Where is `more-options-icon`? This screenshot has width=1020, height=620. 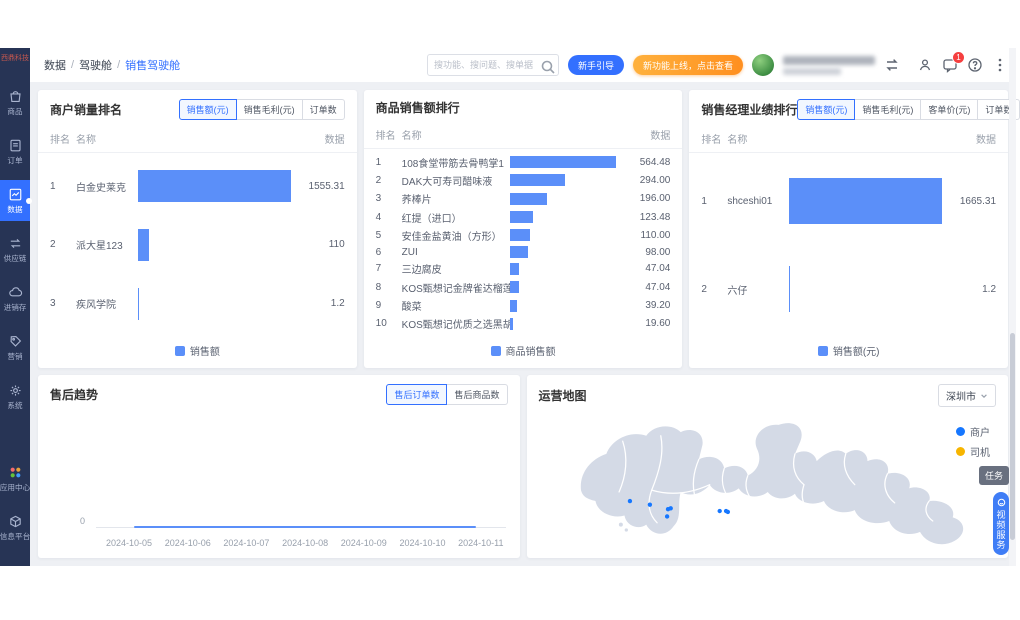 more-options-icon is located at coordinates (997, 65).